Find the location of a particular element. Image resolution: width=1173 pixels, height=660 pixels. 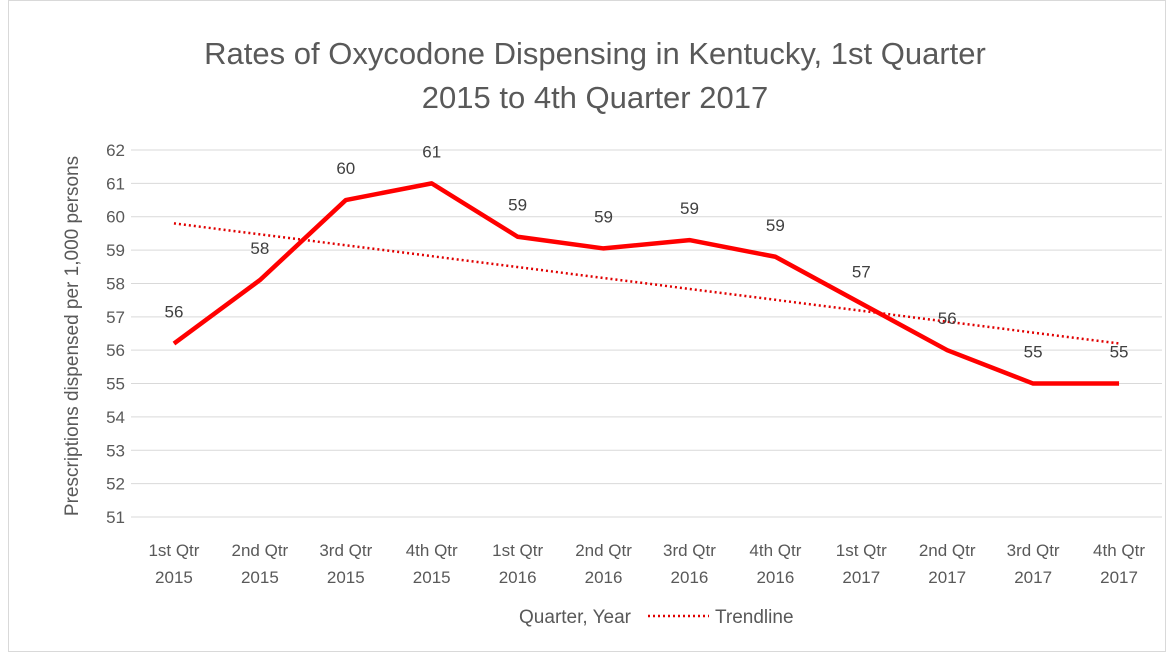

y-tick-label: 51 is located at coordinates (115, 517).